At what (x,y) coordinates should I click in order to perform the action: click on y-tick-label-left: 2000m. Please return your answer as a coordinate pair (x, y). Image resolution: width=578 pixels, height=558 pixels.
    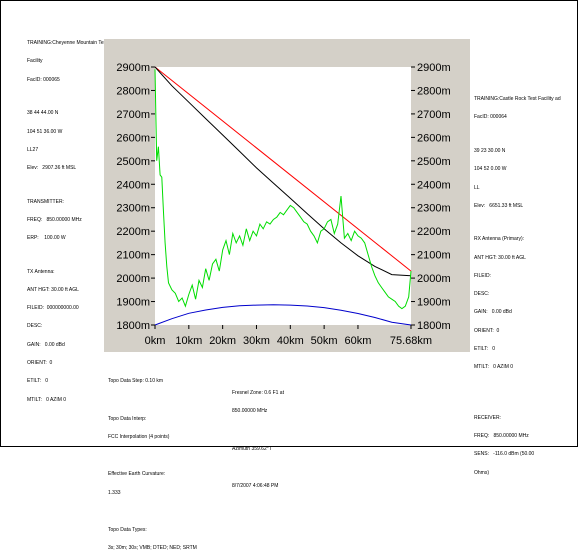
    Looking at the image, I should click on (133, 279).